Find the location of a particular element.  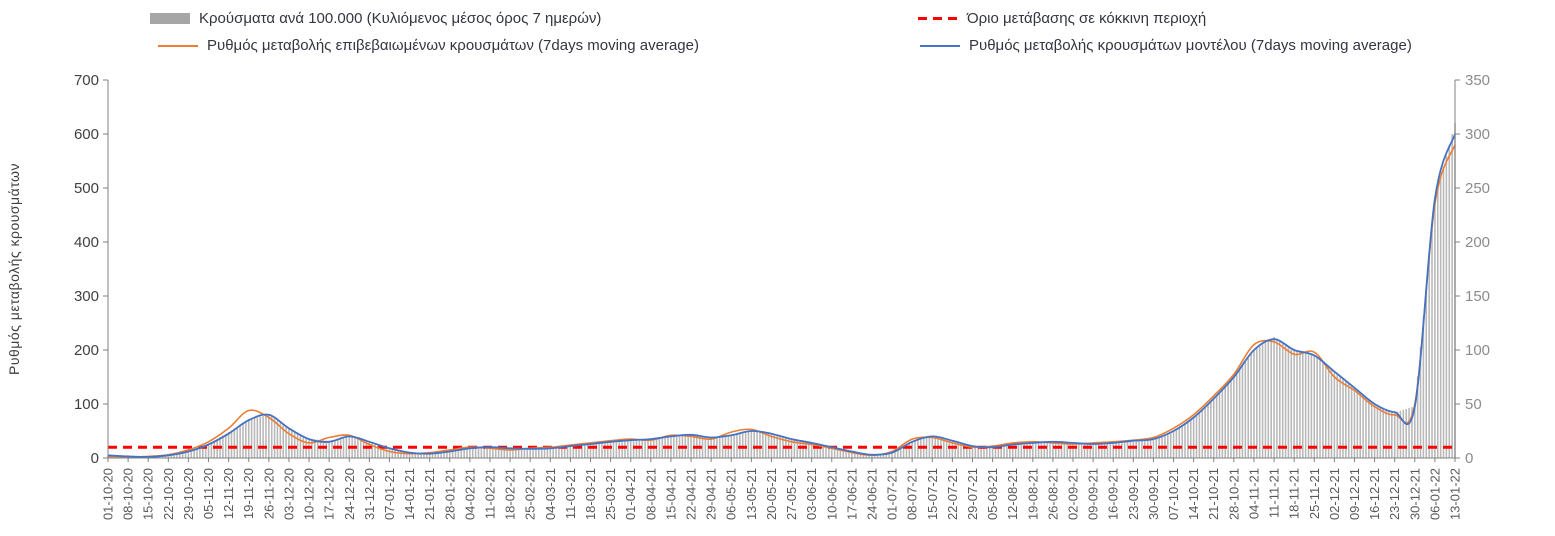

svg-text: 400 is located at coordinates (86, 242).